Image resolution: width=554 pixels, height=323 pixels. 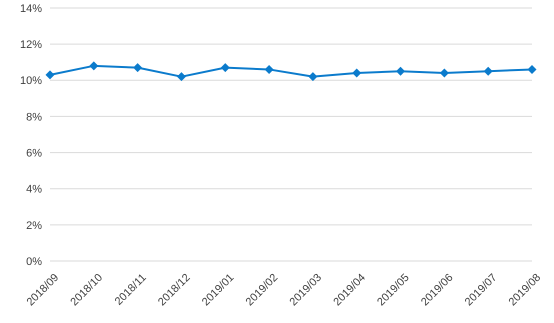 I want to click on y-tick-label: 14%, so click(x=31, y=8).